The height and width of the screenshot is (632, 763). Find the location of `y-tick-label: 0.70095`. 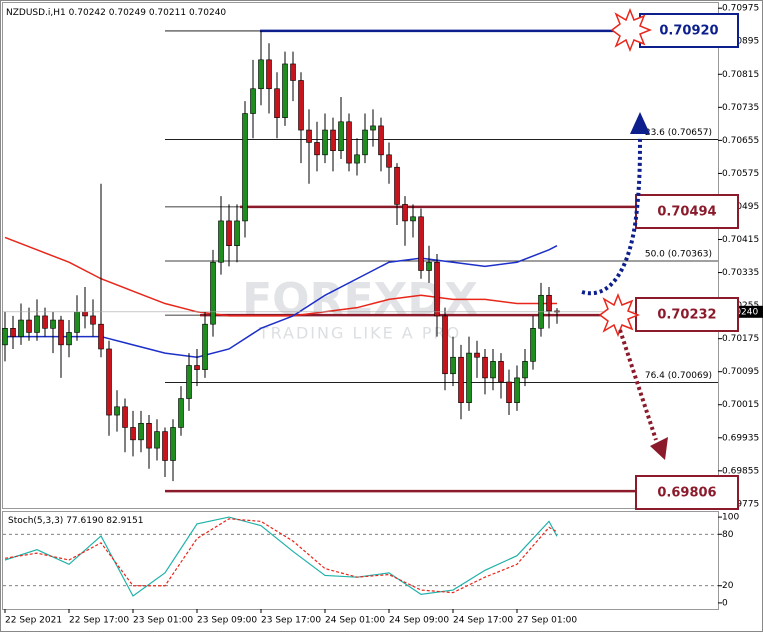

y-tick-label: 0.70095 is located at coordinates (740, 372).